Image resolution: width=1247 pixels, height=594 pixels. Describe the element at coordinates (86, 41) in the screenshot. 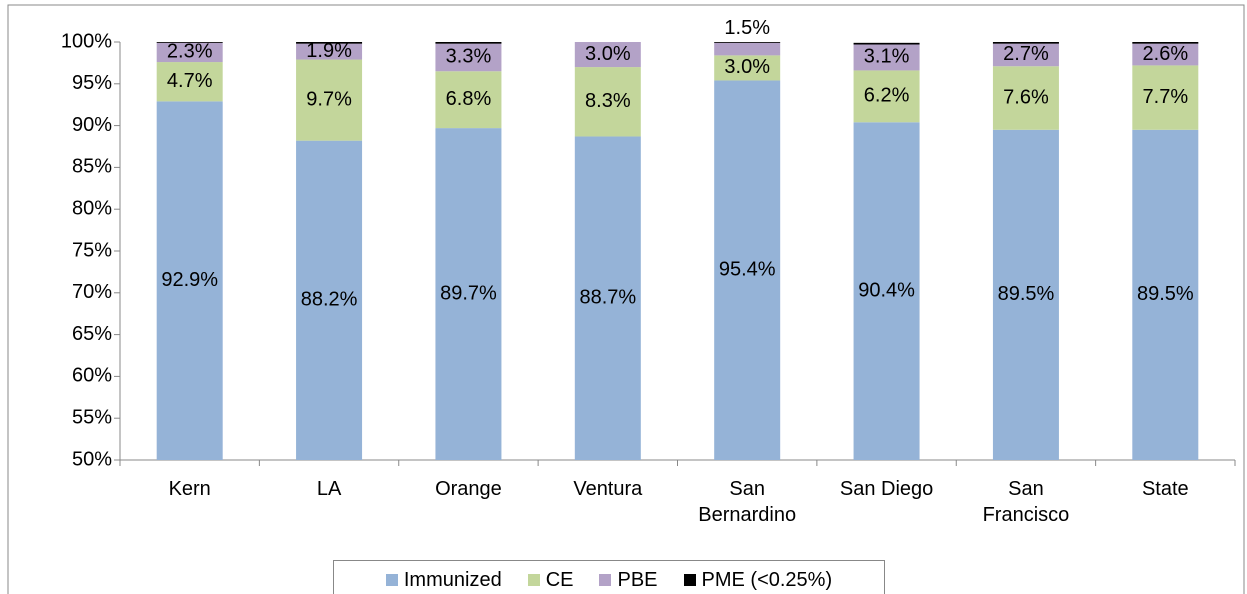

I see `y-tick-label: 100%` at that location.